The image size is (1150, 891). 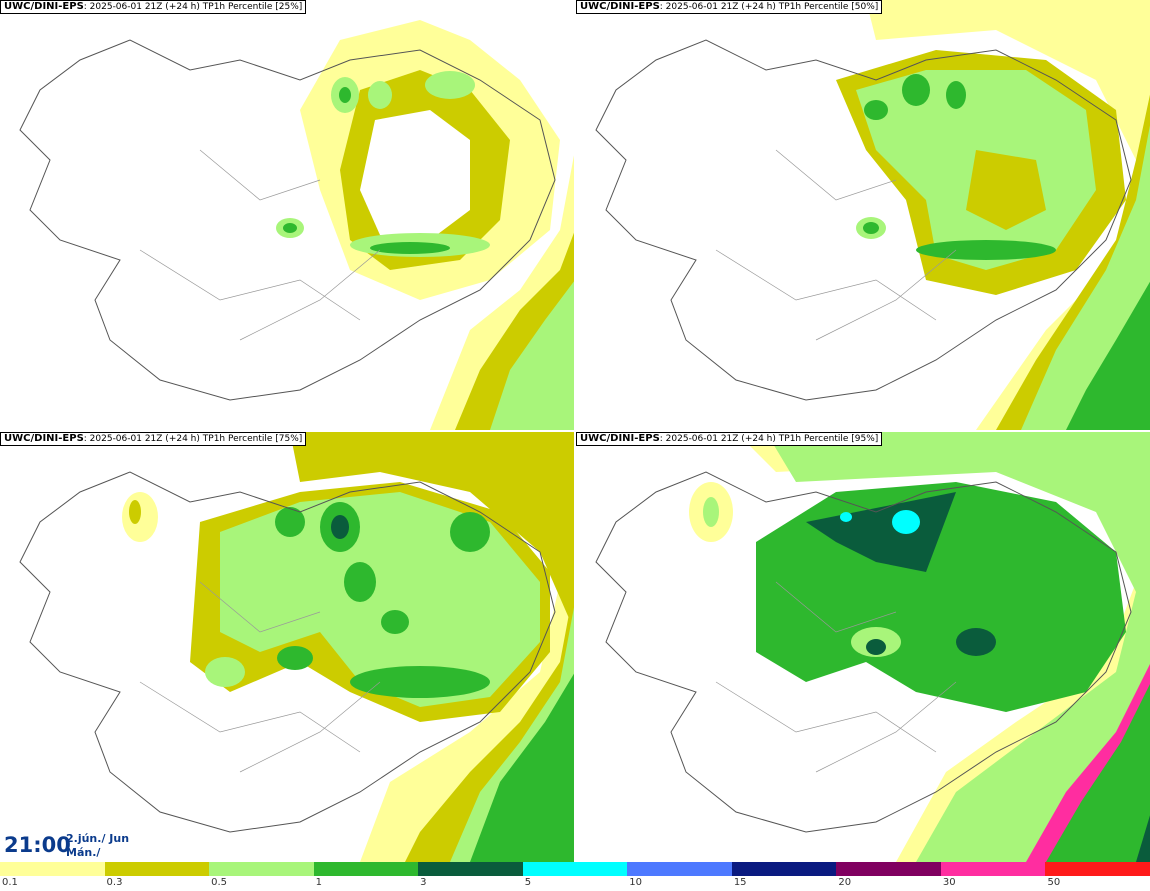 What do you see at coordinates (740, 882) in the screenshot?
I see `legend-label: 15` at bounding box center [740, 882].